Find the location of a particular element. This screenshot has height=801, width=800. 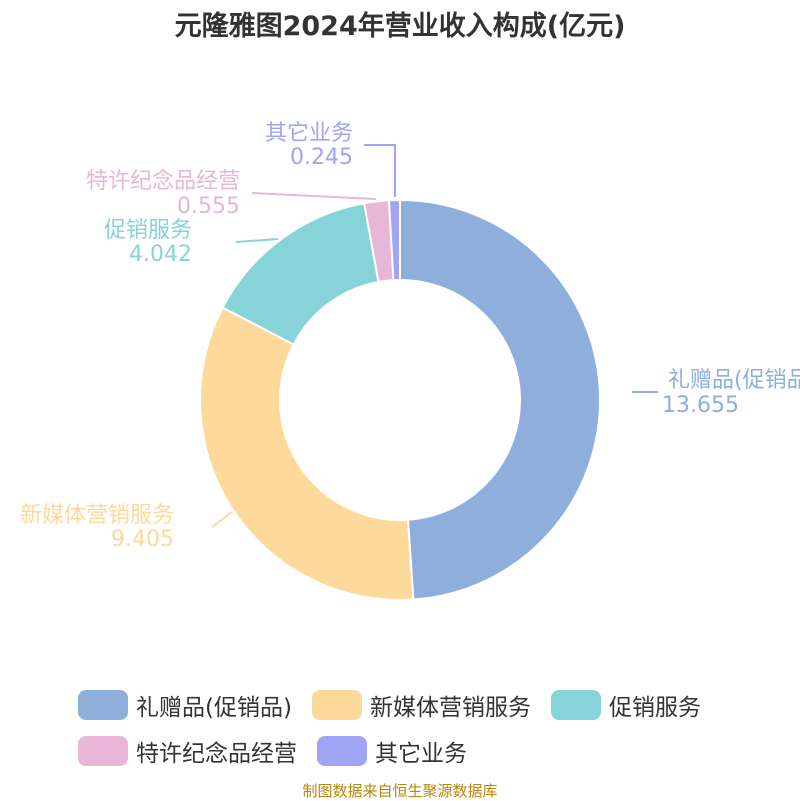

slice-其它业务 is located at coordinates (394, 240).